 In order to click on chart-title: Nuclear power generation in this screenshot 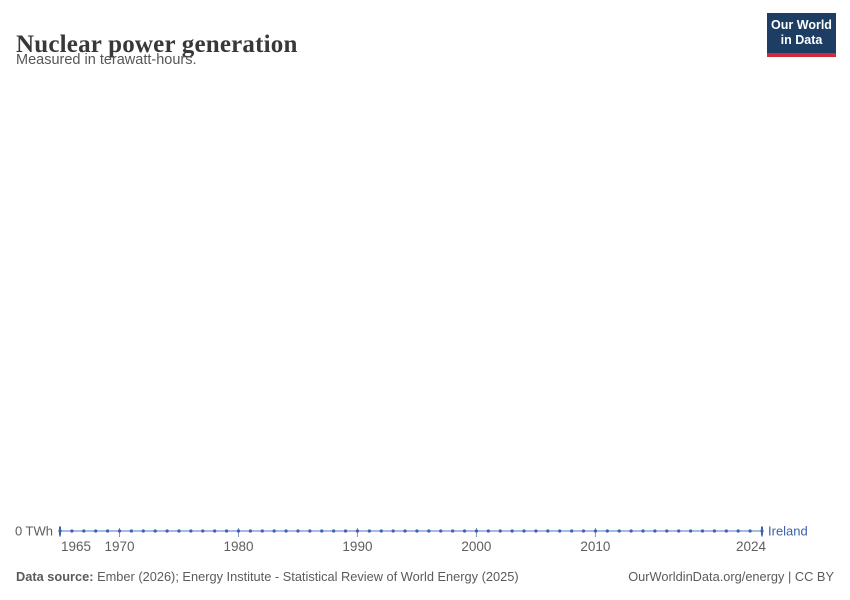, I will do `click(157, 44)`.